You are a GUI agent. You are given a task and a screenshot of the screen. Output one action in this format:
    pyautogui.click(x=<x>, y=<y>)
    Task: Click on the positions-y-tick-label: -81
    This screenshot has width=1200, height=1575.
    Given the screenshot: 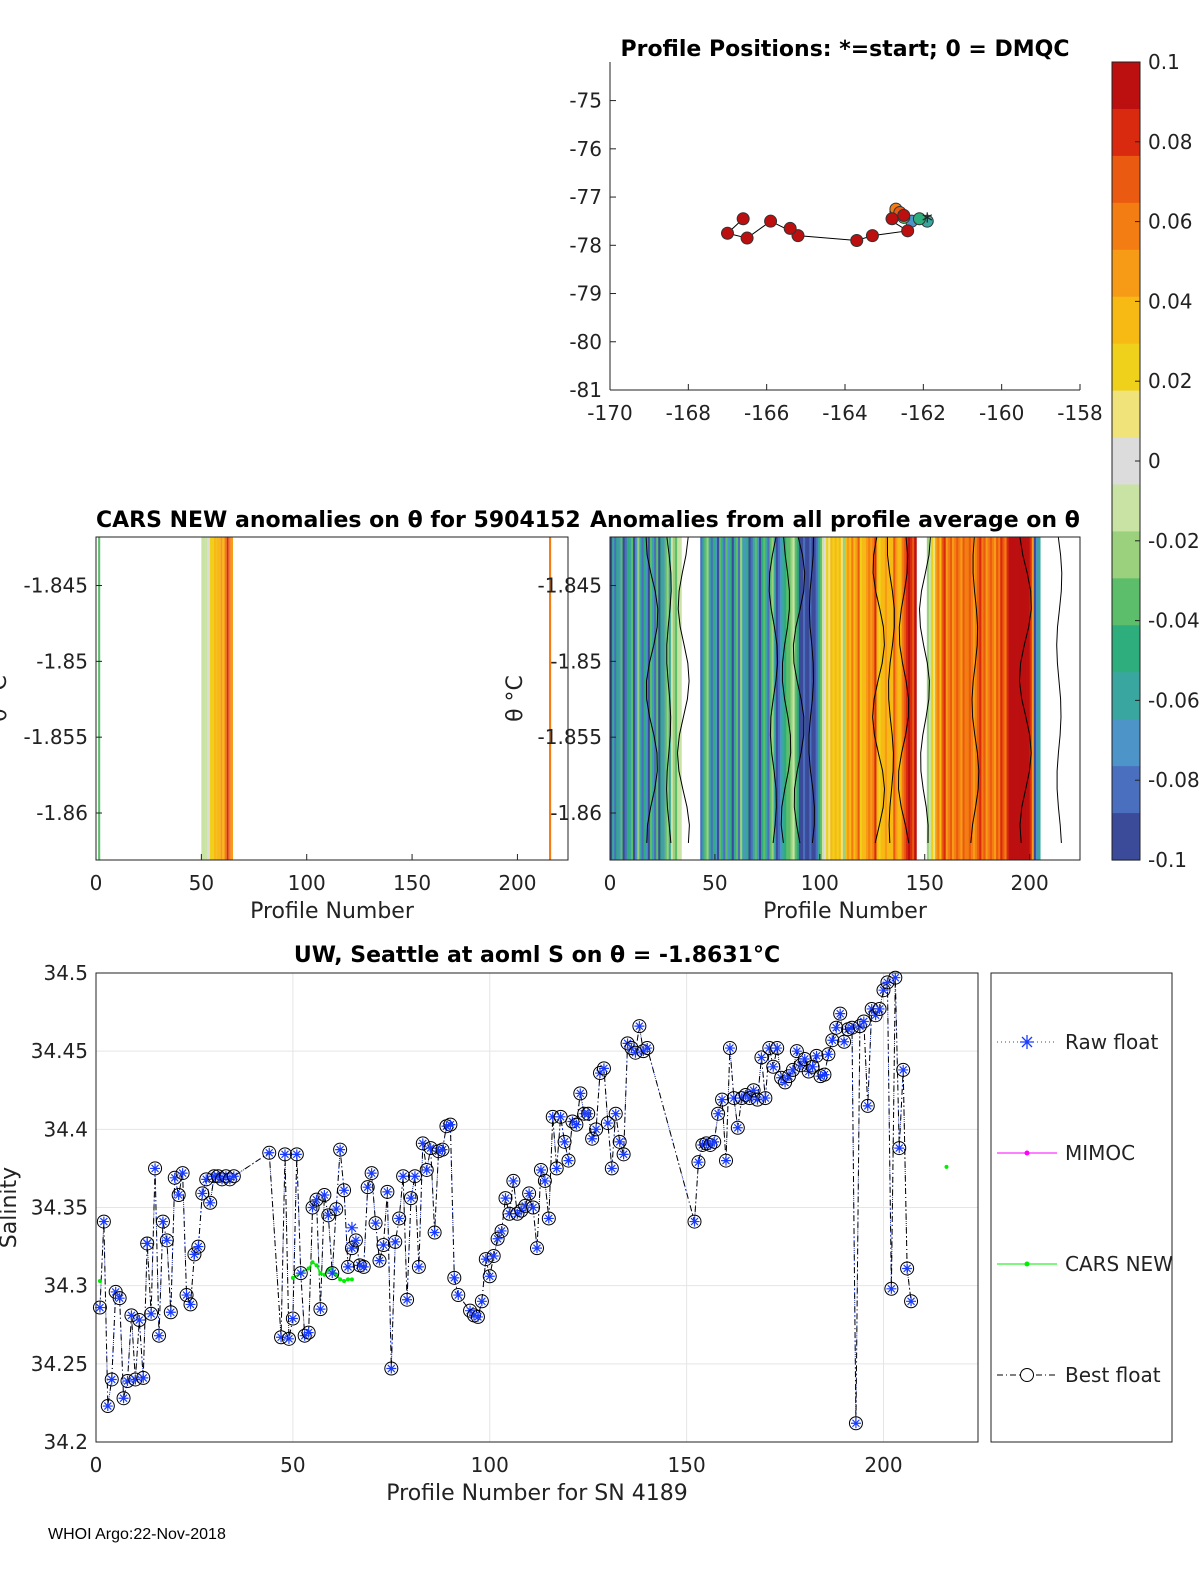 What is the action you would take?
    pyautogui.click(x=585, y=390)
    